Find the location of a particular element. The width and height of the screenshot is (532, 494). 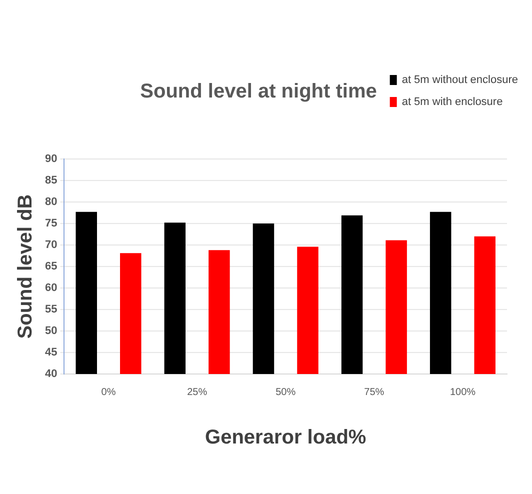

y-tick-label: 50 is located at coordinates (51, 331).